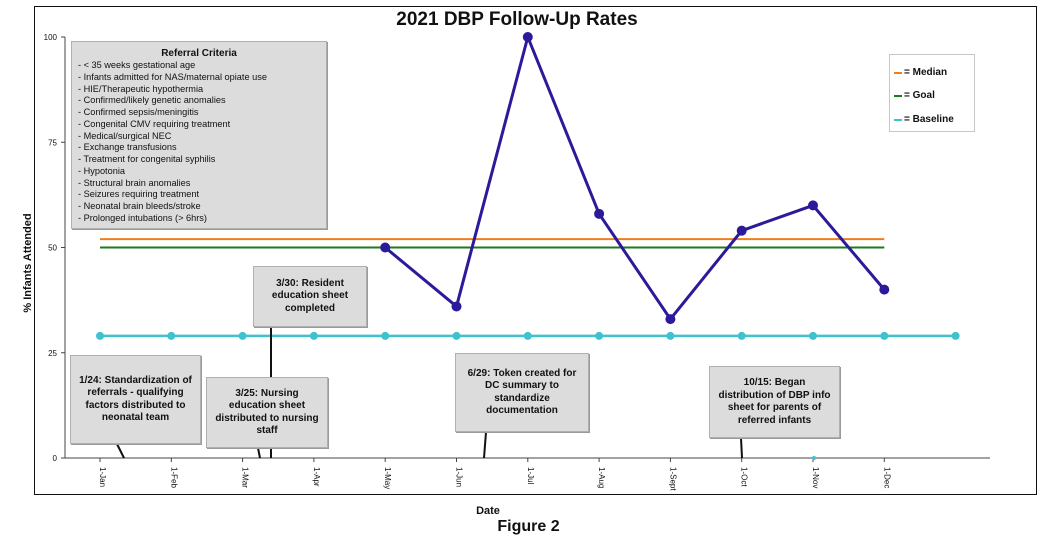 This screenshot has width=1057, height=541. I want to click on x-tick-label: 1-Jun, so click(459, 477).